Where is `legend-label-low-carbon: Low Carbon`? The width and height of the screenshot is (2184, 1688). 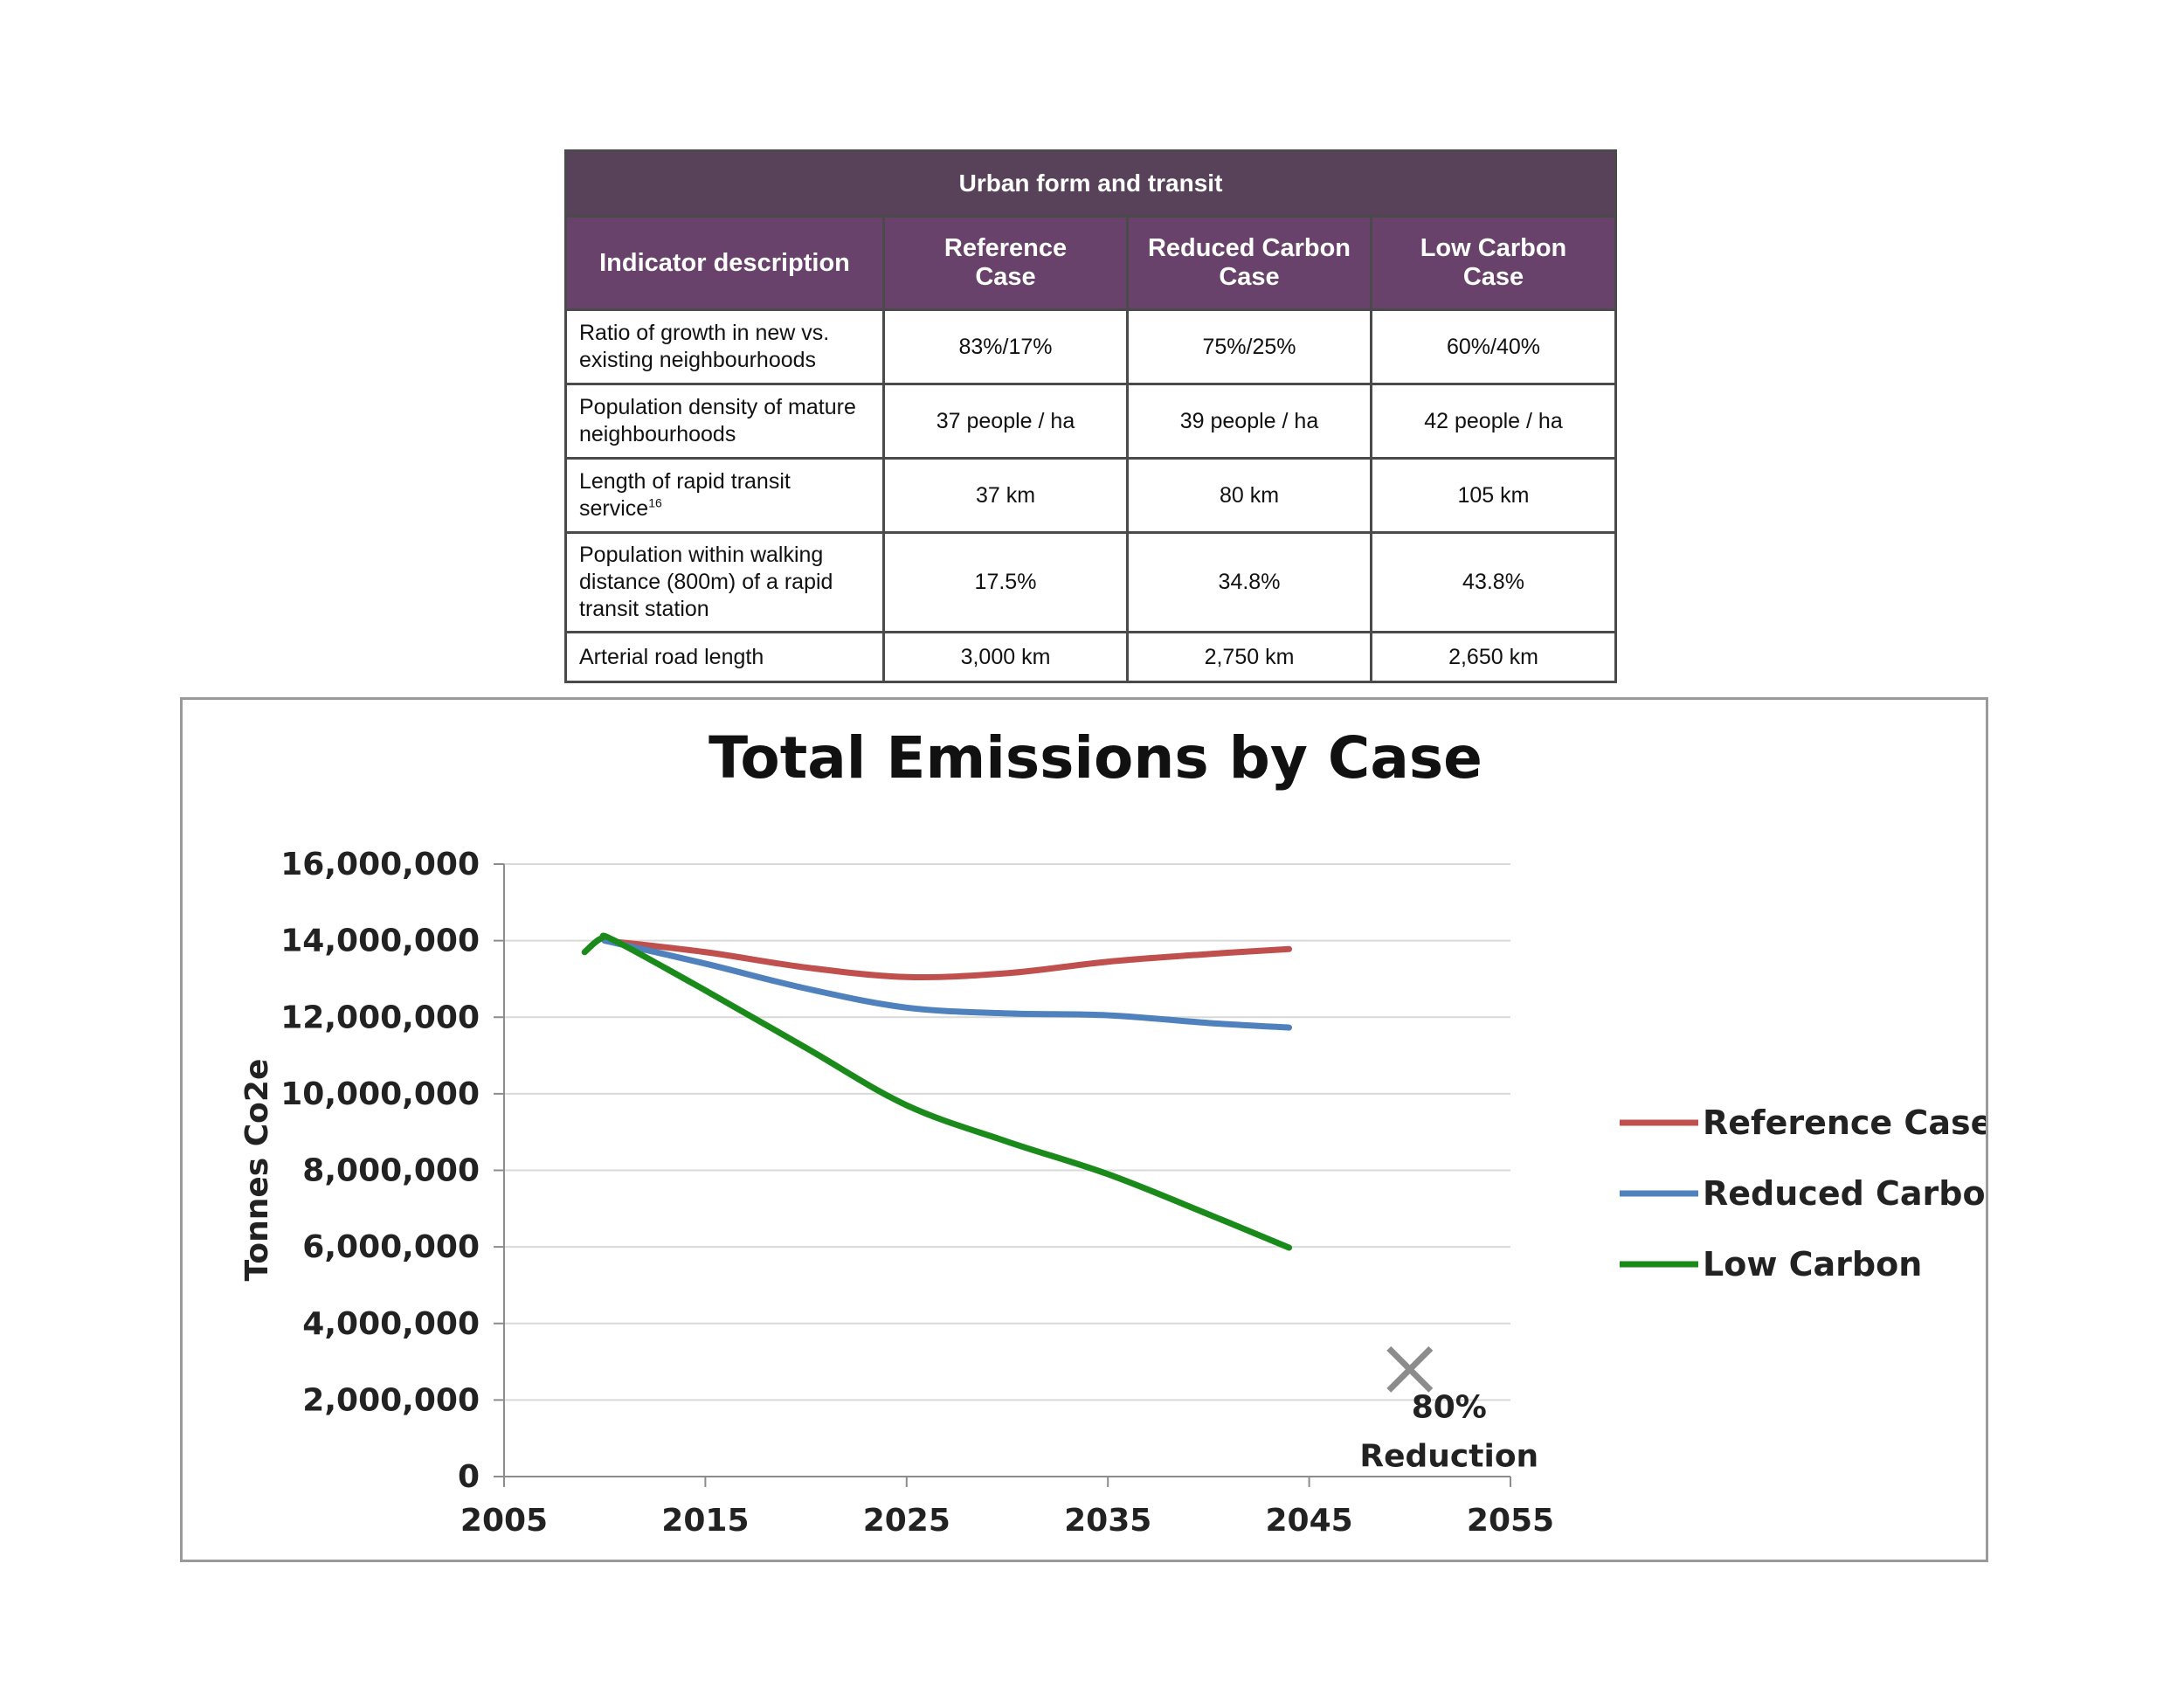 legend-label-low-carbon: Low Carbon is located at coordinates (1812, 1264).